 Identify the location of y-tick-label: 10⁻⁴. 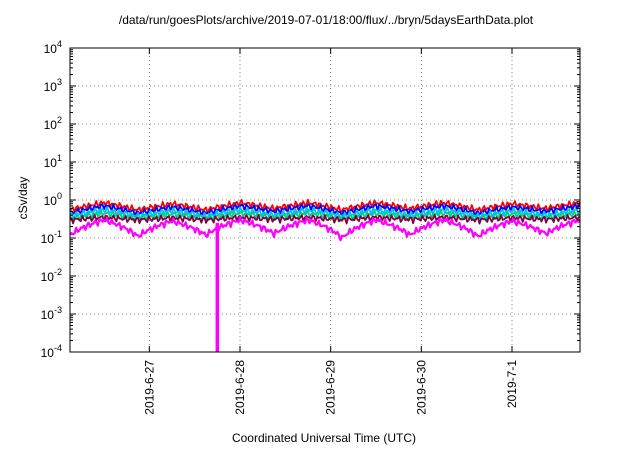
(51, 351).